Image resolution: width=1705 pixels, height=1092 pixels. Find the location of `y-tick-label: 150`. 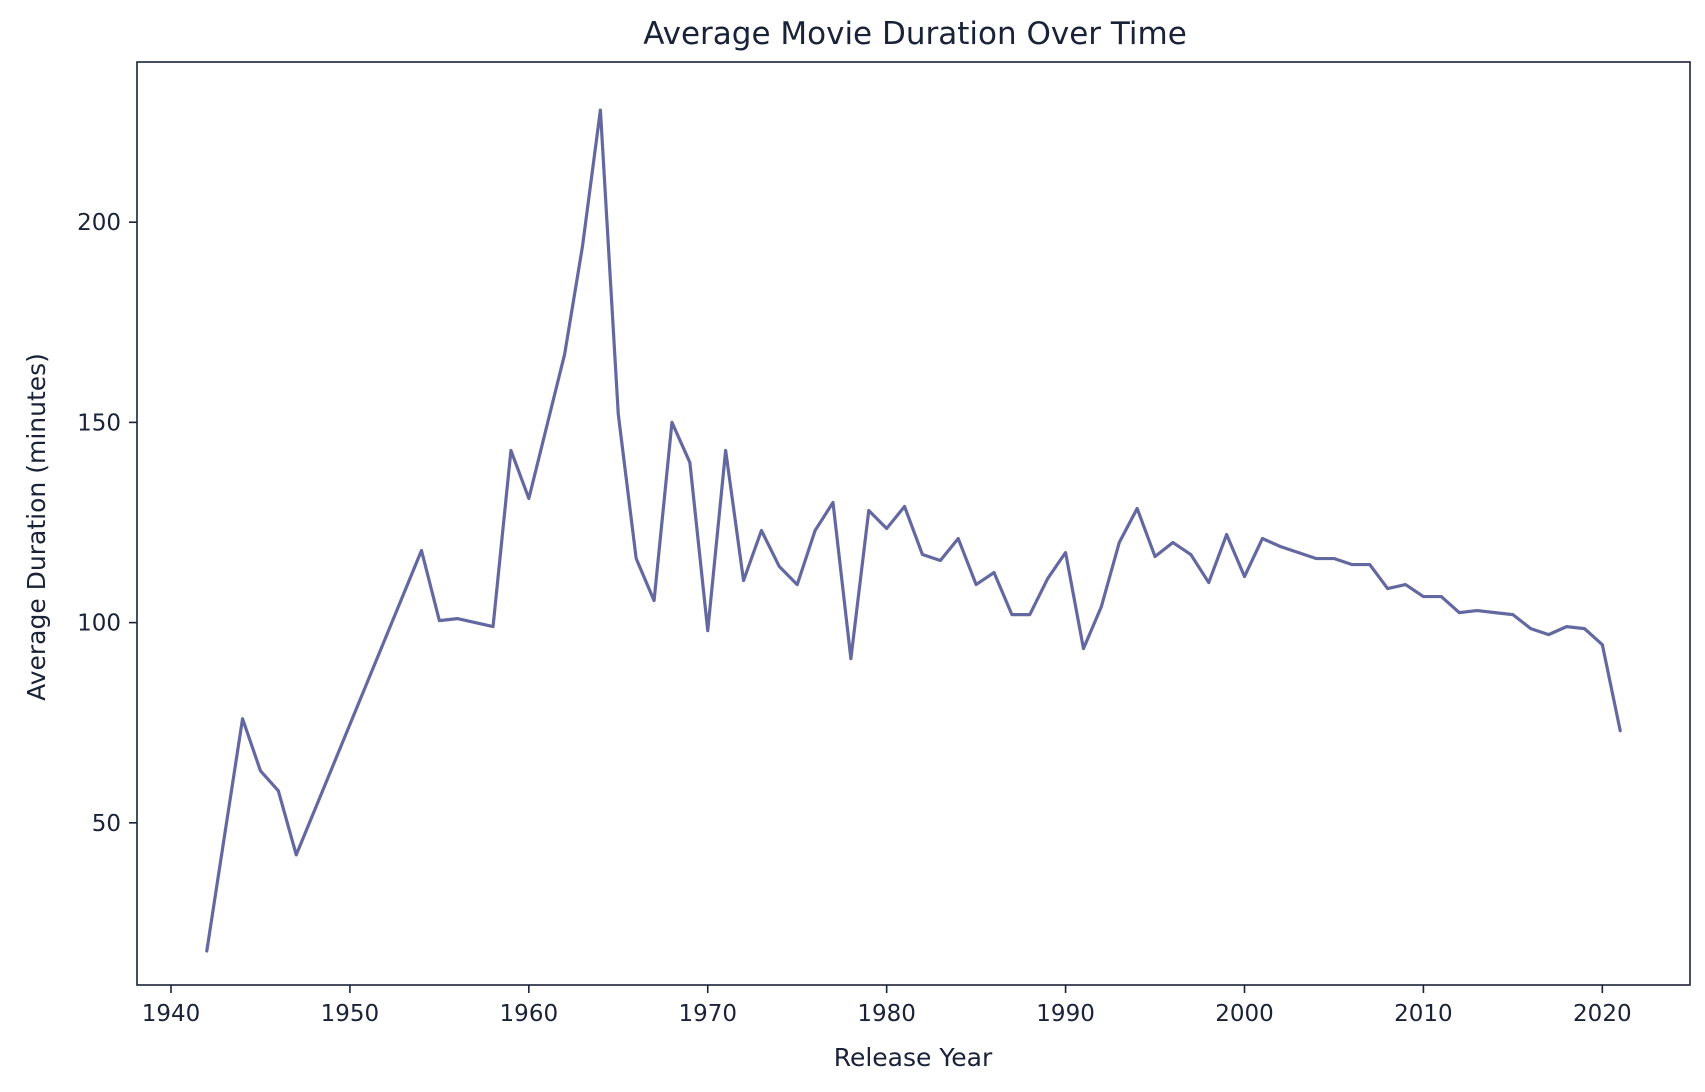

y-tick-label: 150 is located at coordinates (99, 423).